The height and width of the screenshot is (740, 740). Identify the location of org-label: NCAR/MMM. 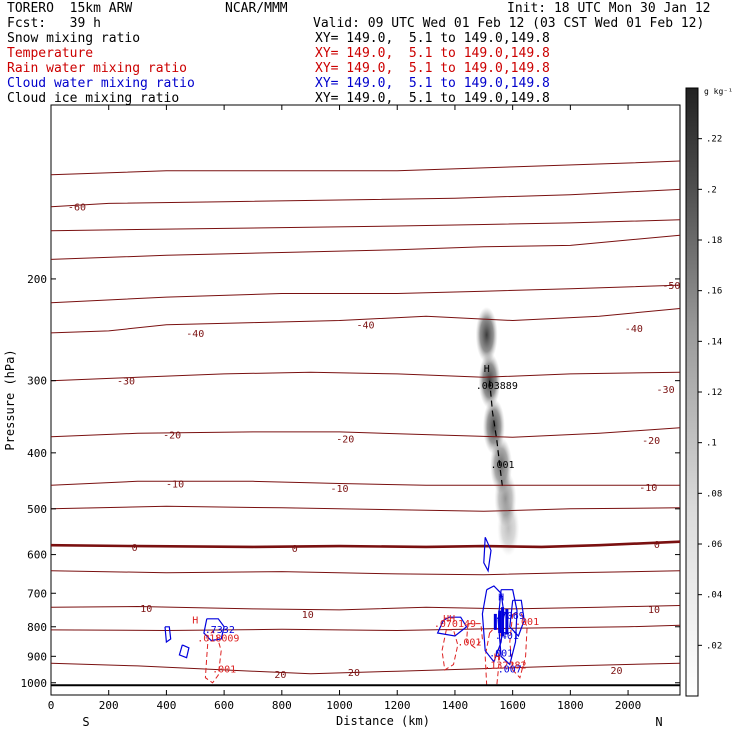
(256, 8).